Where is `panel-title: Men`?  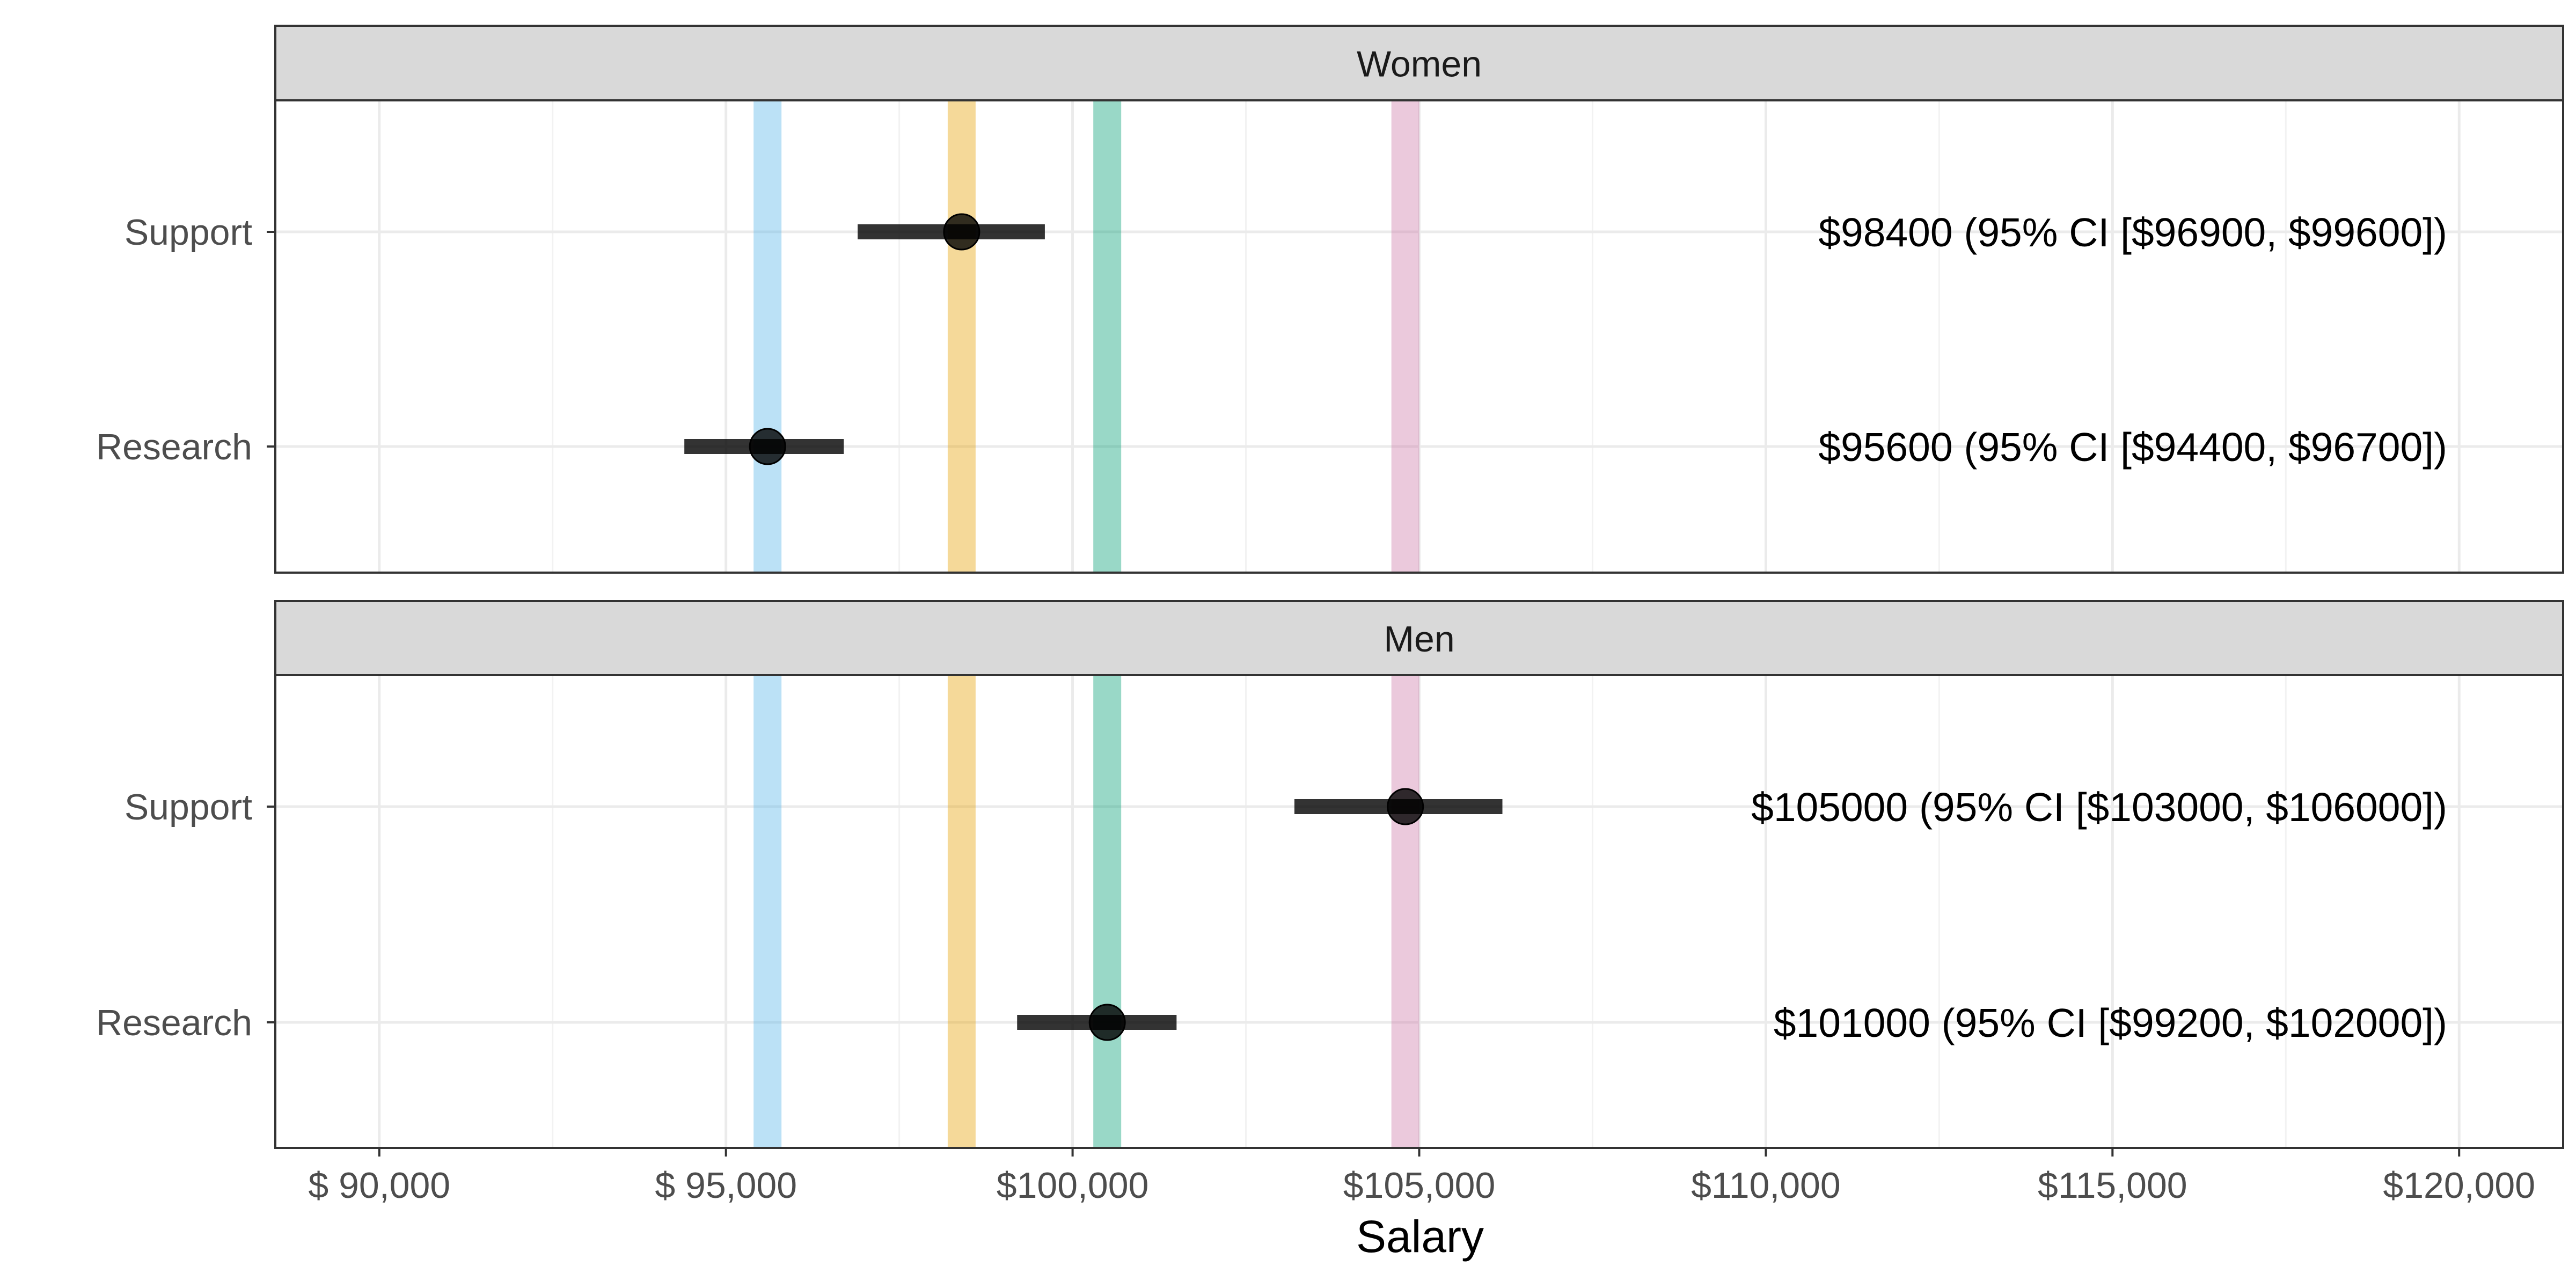
panel-title: Men is located at coordinates (1419, 639).